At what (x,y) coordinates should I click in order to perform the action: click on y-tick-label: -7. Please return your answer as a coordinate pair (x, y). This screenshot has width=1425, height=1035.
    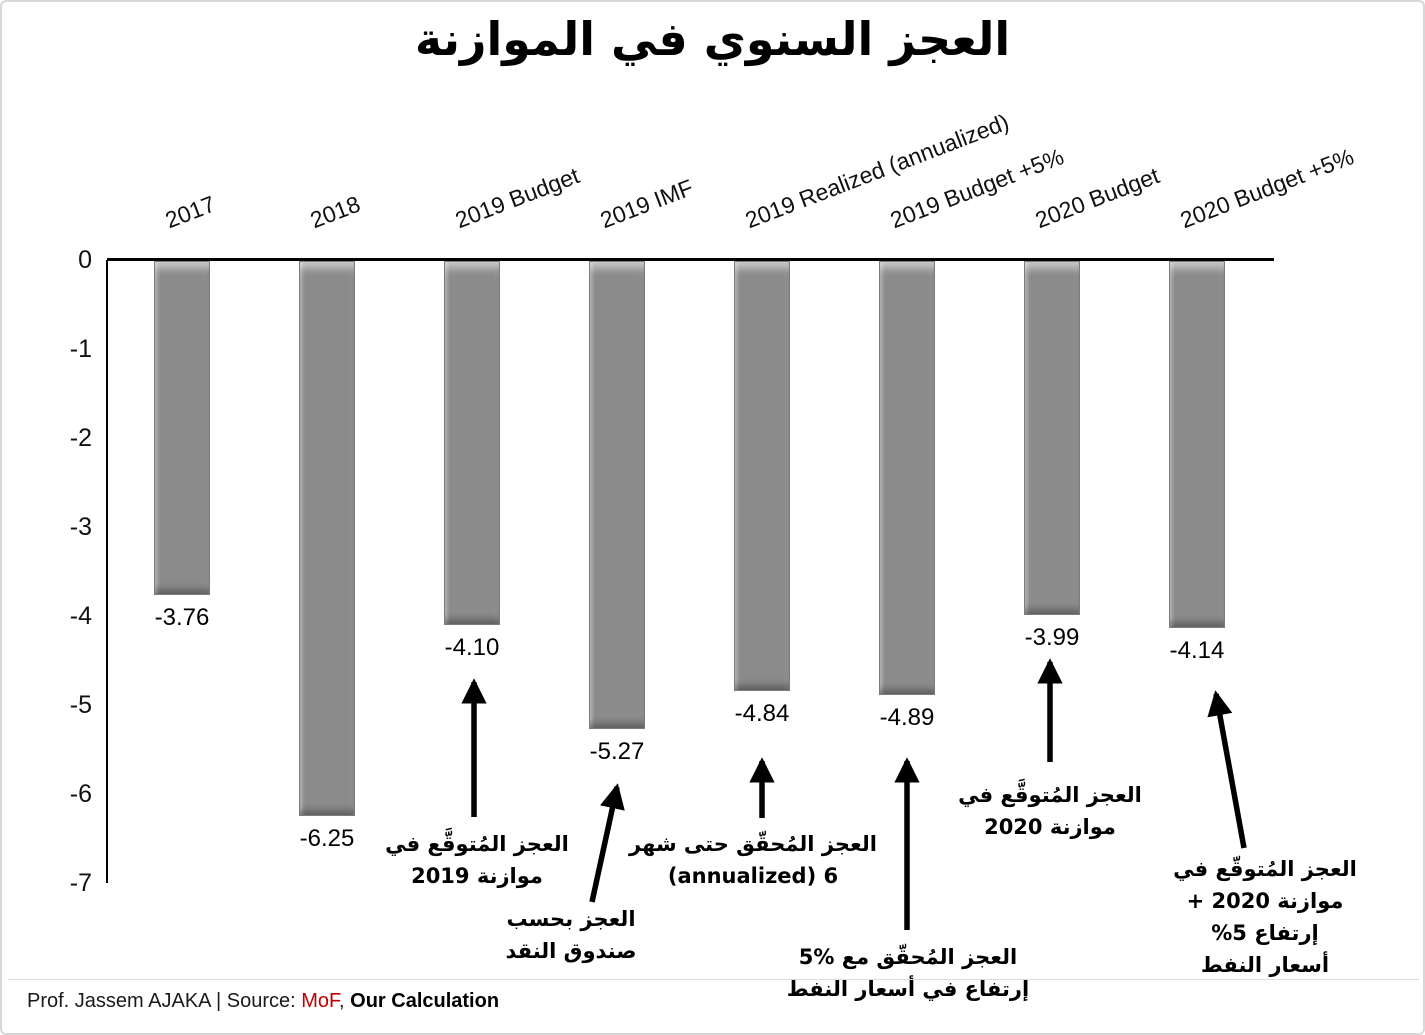
    Looking at the image, I should click on (80, 883).